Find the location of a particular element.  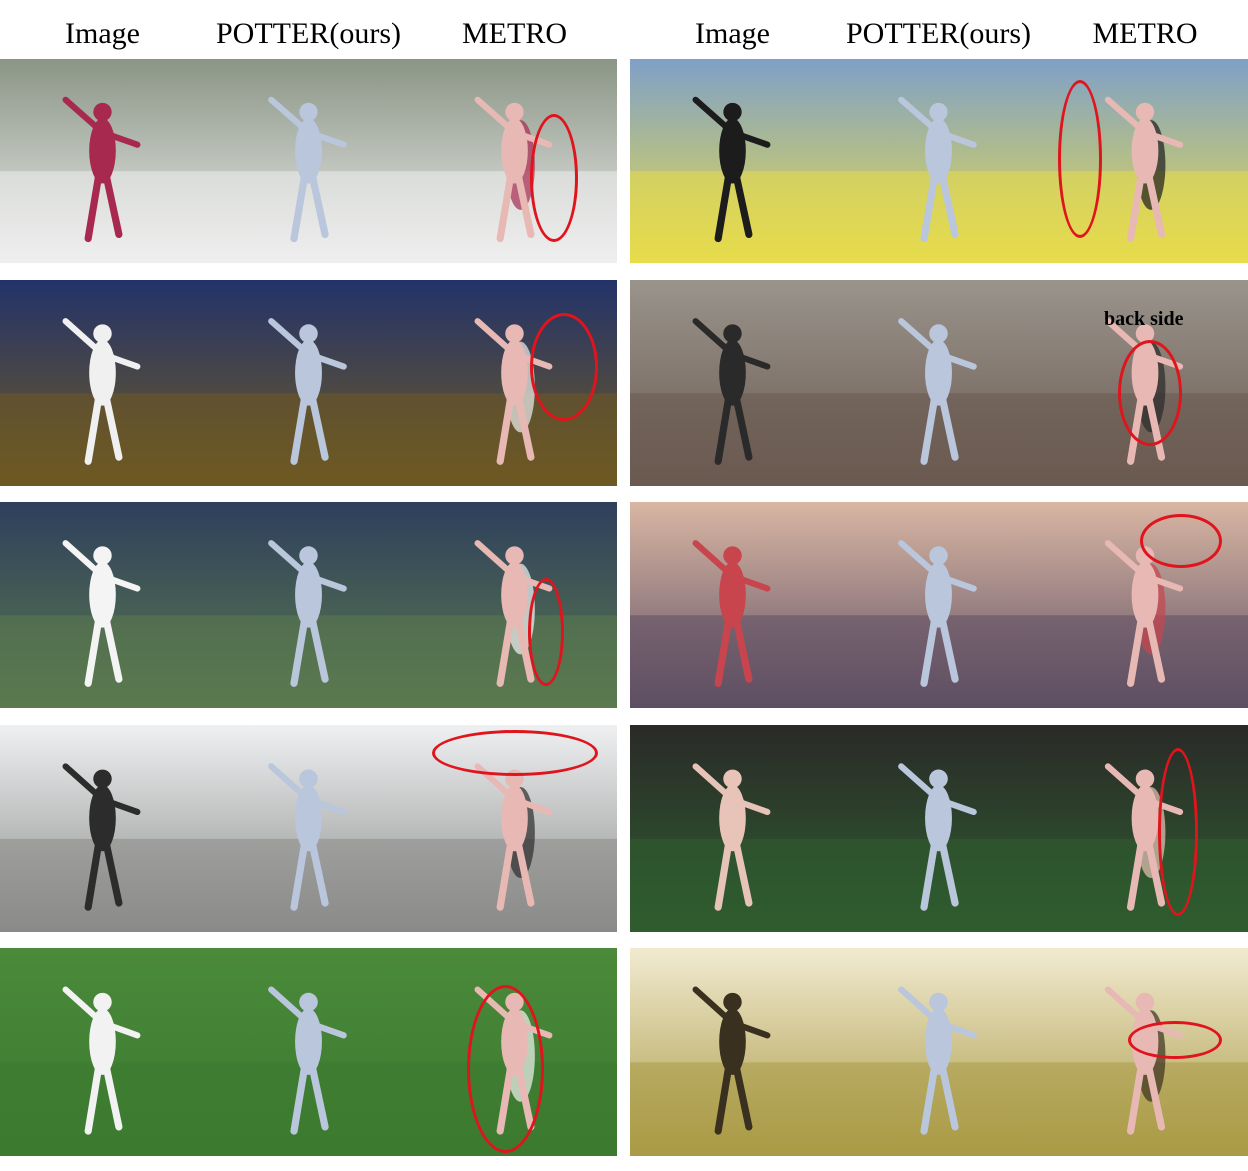

skate-snow-image-panel is located at coordinates (102, 828).